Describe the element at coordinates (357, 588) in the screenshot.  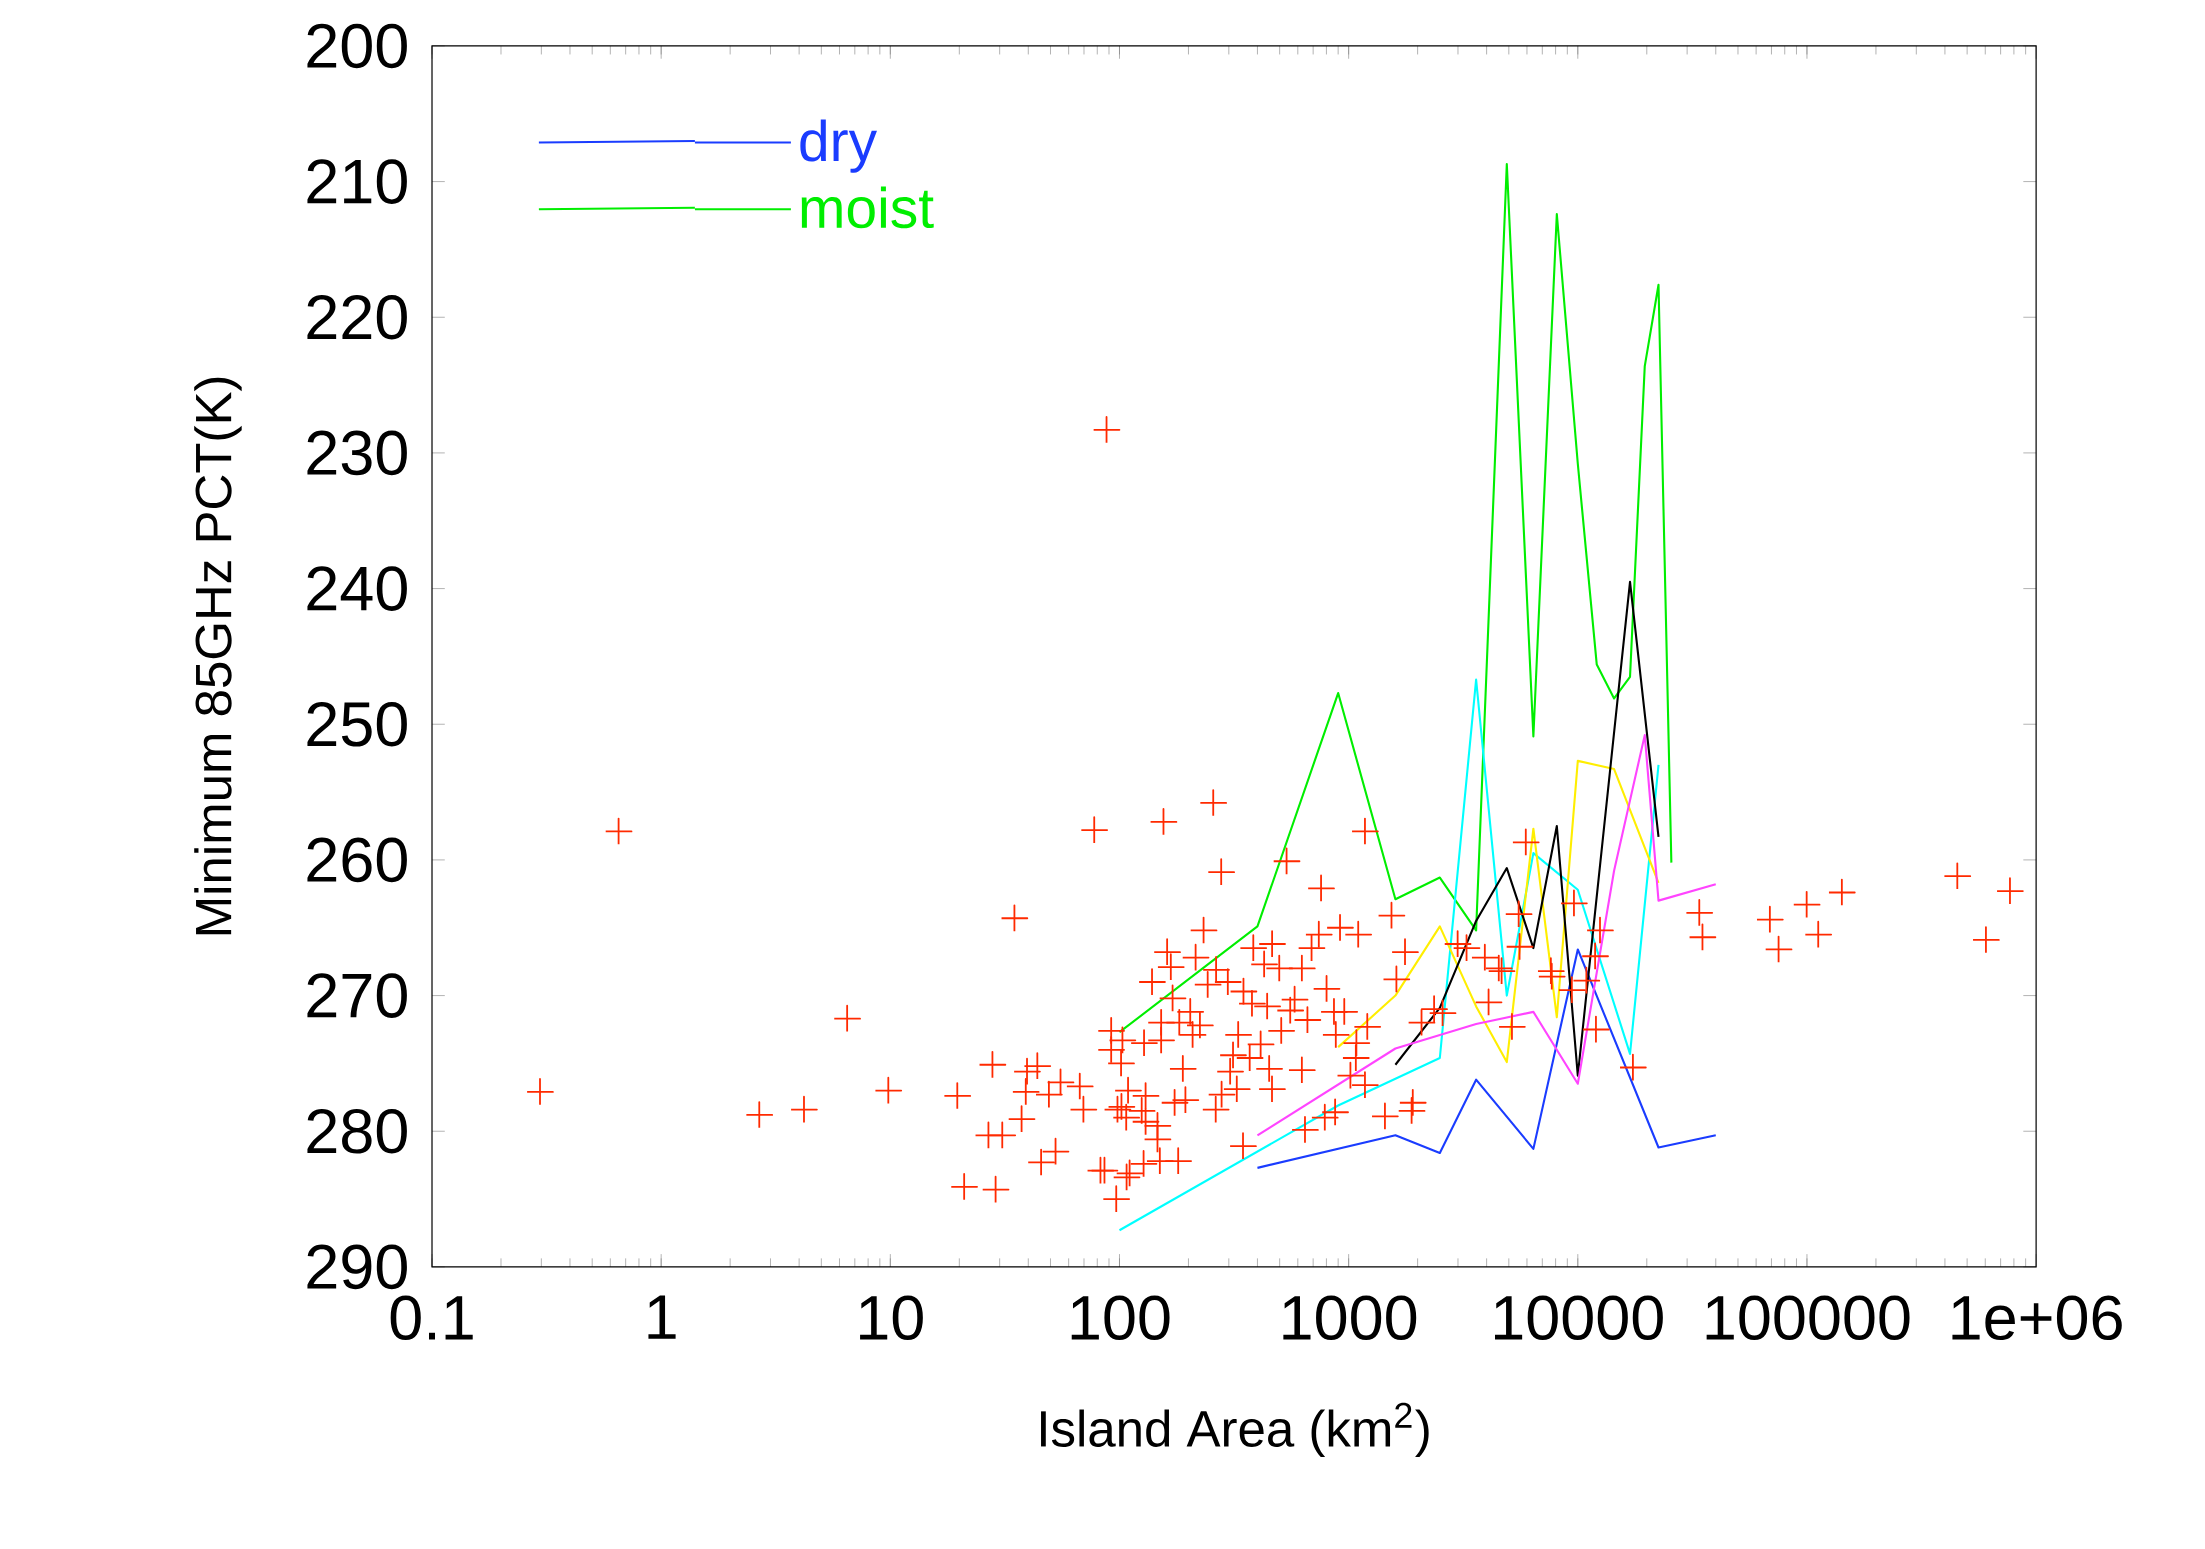
I see `y-tick-label: 240` at that location.